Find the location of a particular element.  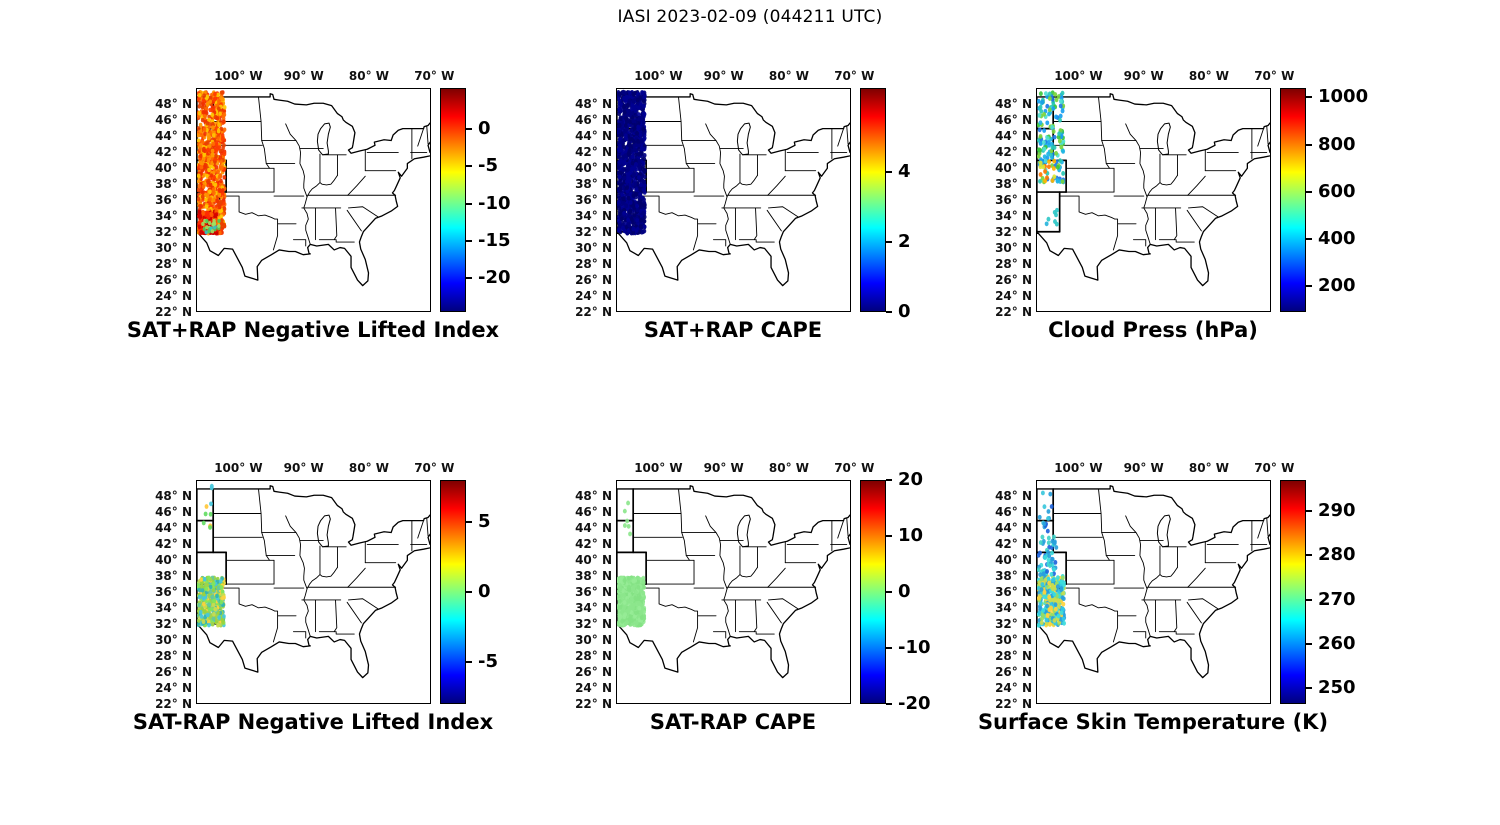

colorbar-tick-label: 5 is located at coordinates (484, 521).